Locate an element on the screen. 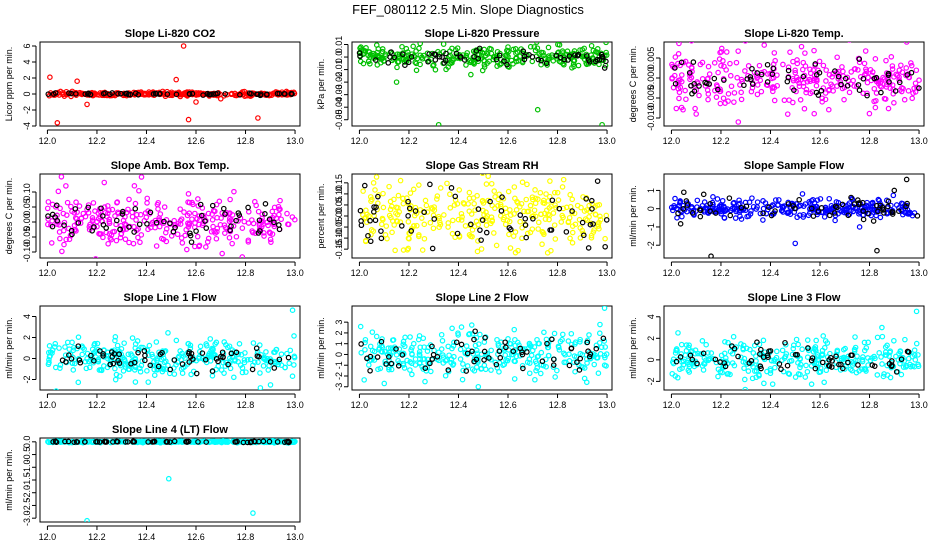 This screenshot has width=936, height=540. y-tick-label: 0.05 is located at coordinates (339, 205).